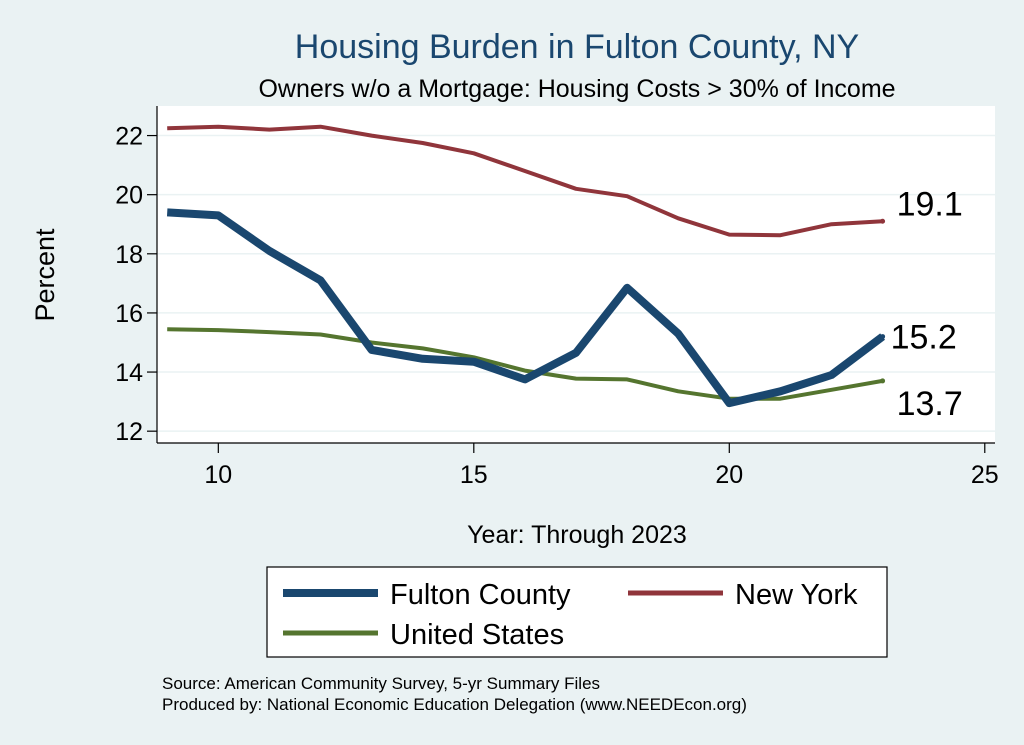 This screenshot has height=745, width=1024. I want to click on legend-item-fulton-county: Fulton County, so click(427, 595).